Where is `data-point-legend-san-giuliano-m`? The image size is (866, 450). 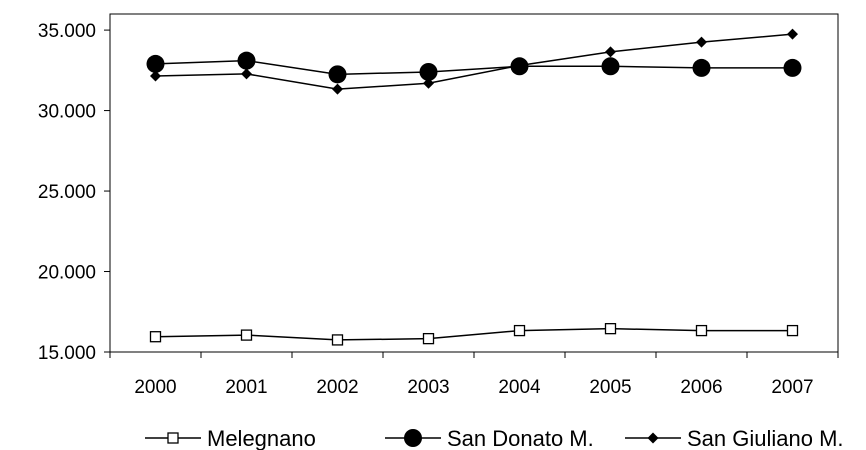 data-point-legend-san-giuliano-m is located at coordinates (653, 438).